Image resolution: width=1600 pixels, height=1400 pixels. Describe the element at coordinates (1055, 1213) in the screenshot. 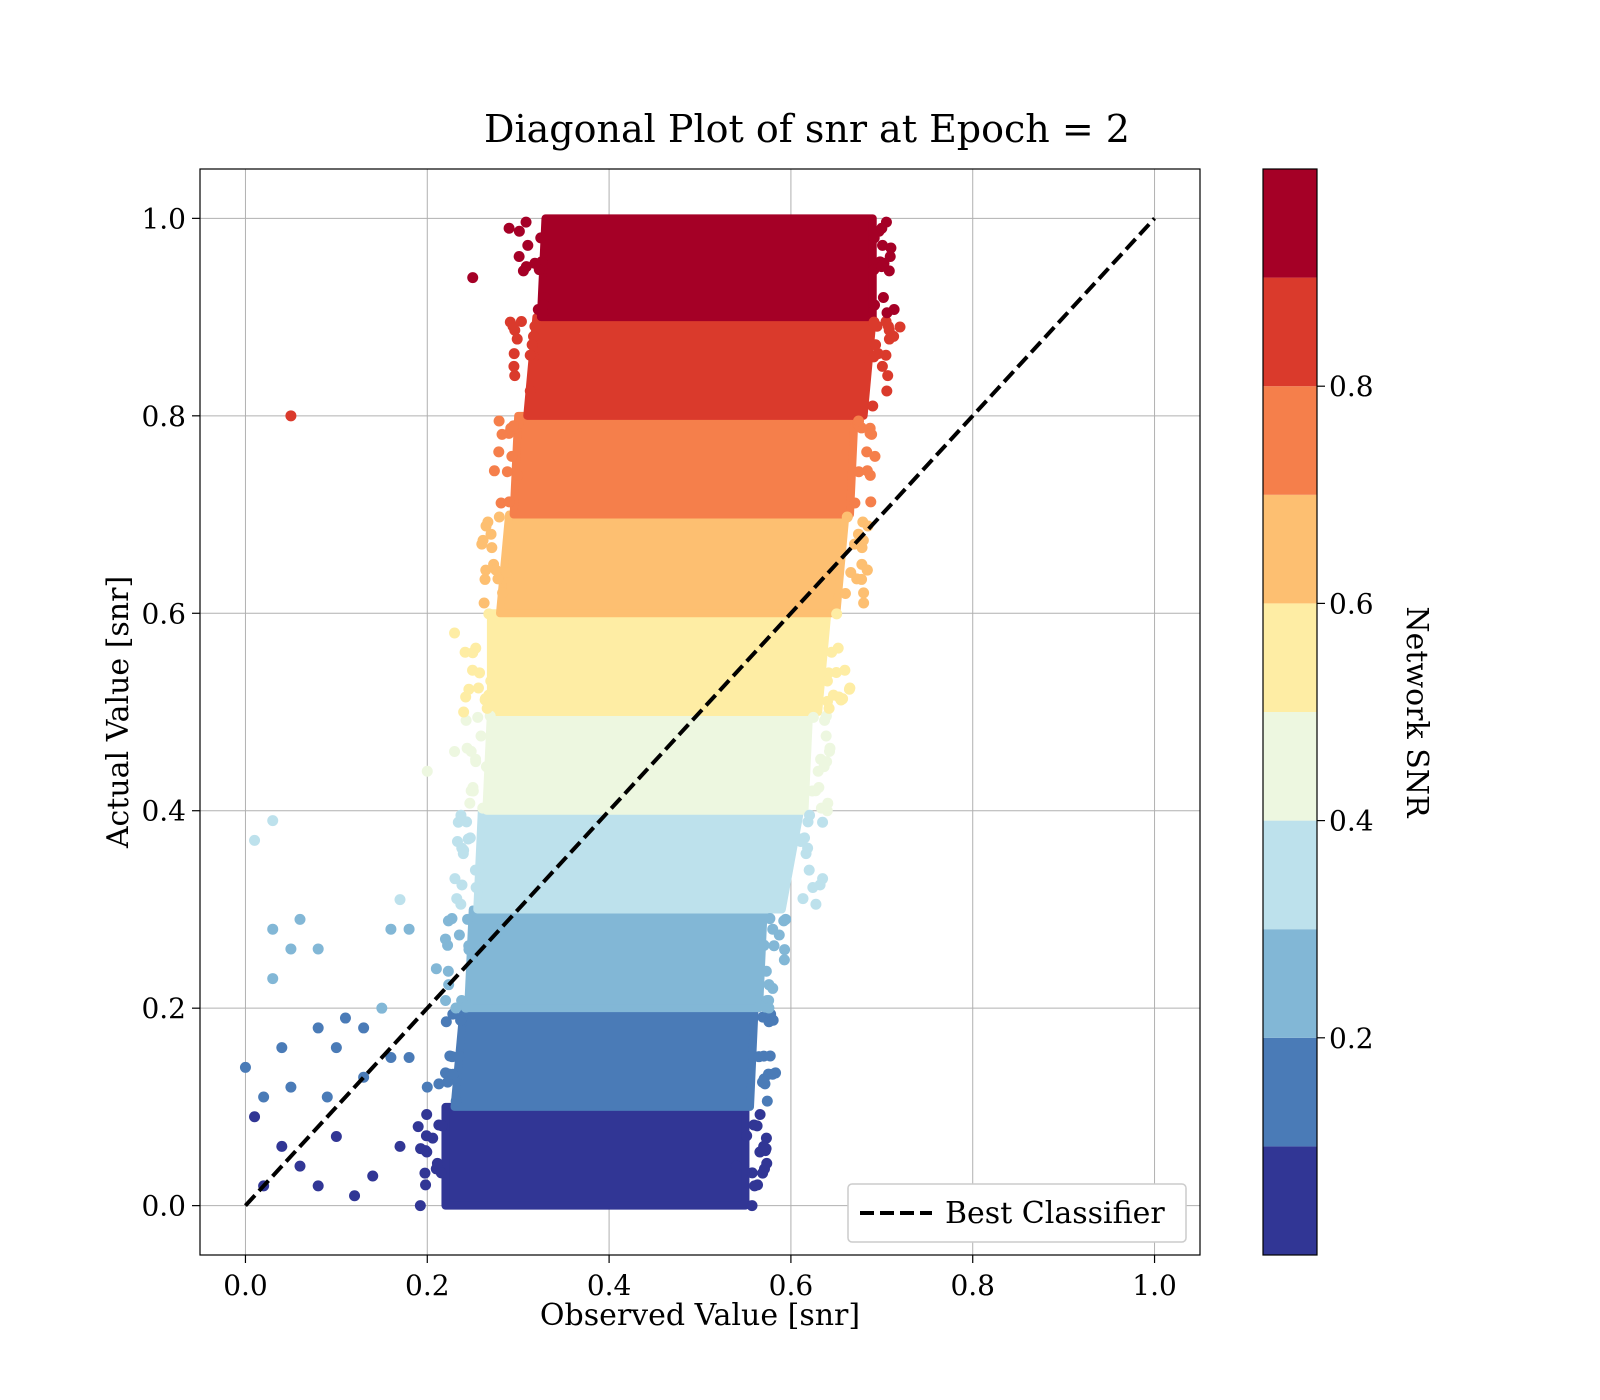

I see `legend-label-best-classifier: Best Classifier` at that location.